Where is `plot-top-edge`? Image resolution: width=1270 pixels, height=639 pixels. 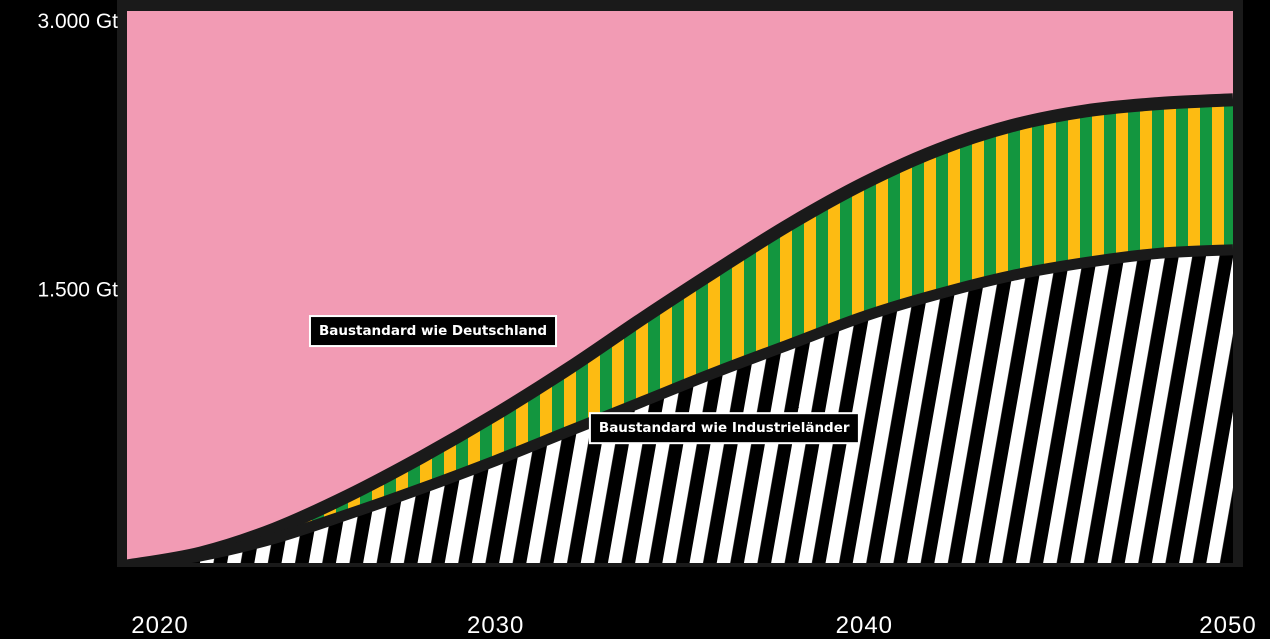 plot-top-edge is located at coordinates (680, 5).